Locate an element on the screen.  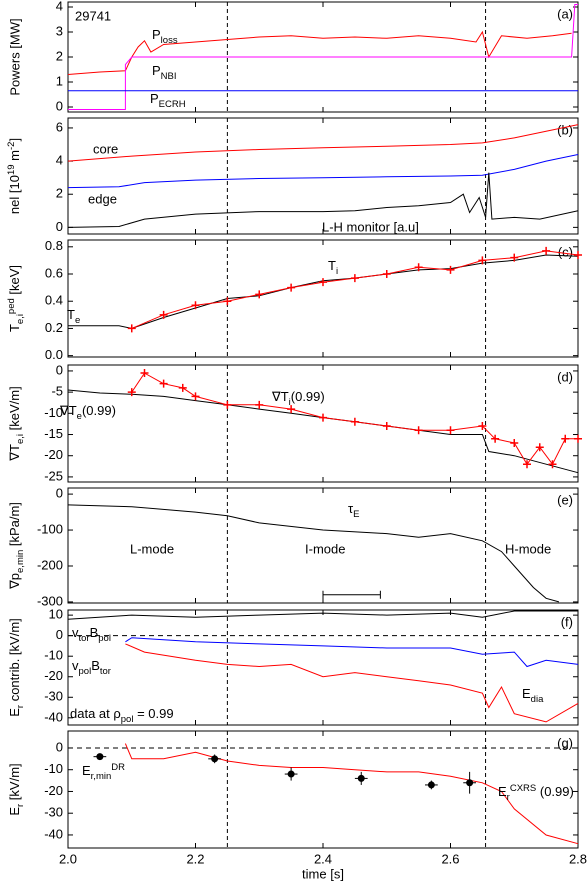
y-tick-label: 0.8 is located at coordinates (54, 245).